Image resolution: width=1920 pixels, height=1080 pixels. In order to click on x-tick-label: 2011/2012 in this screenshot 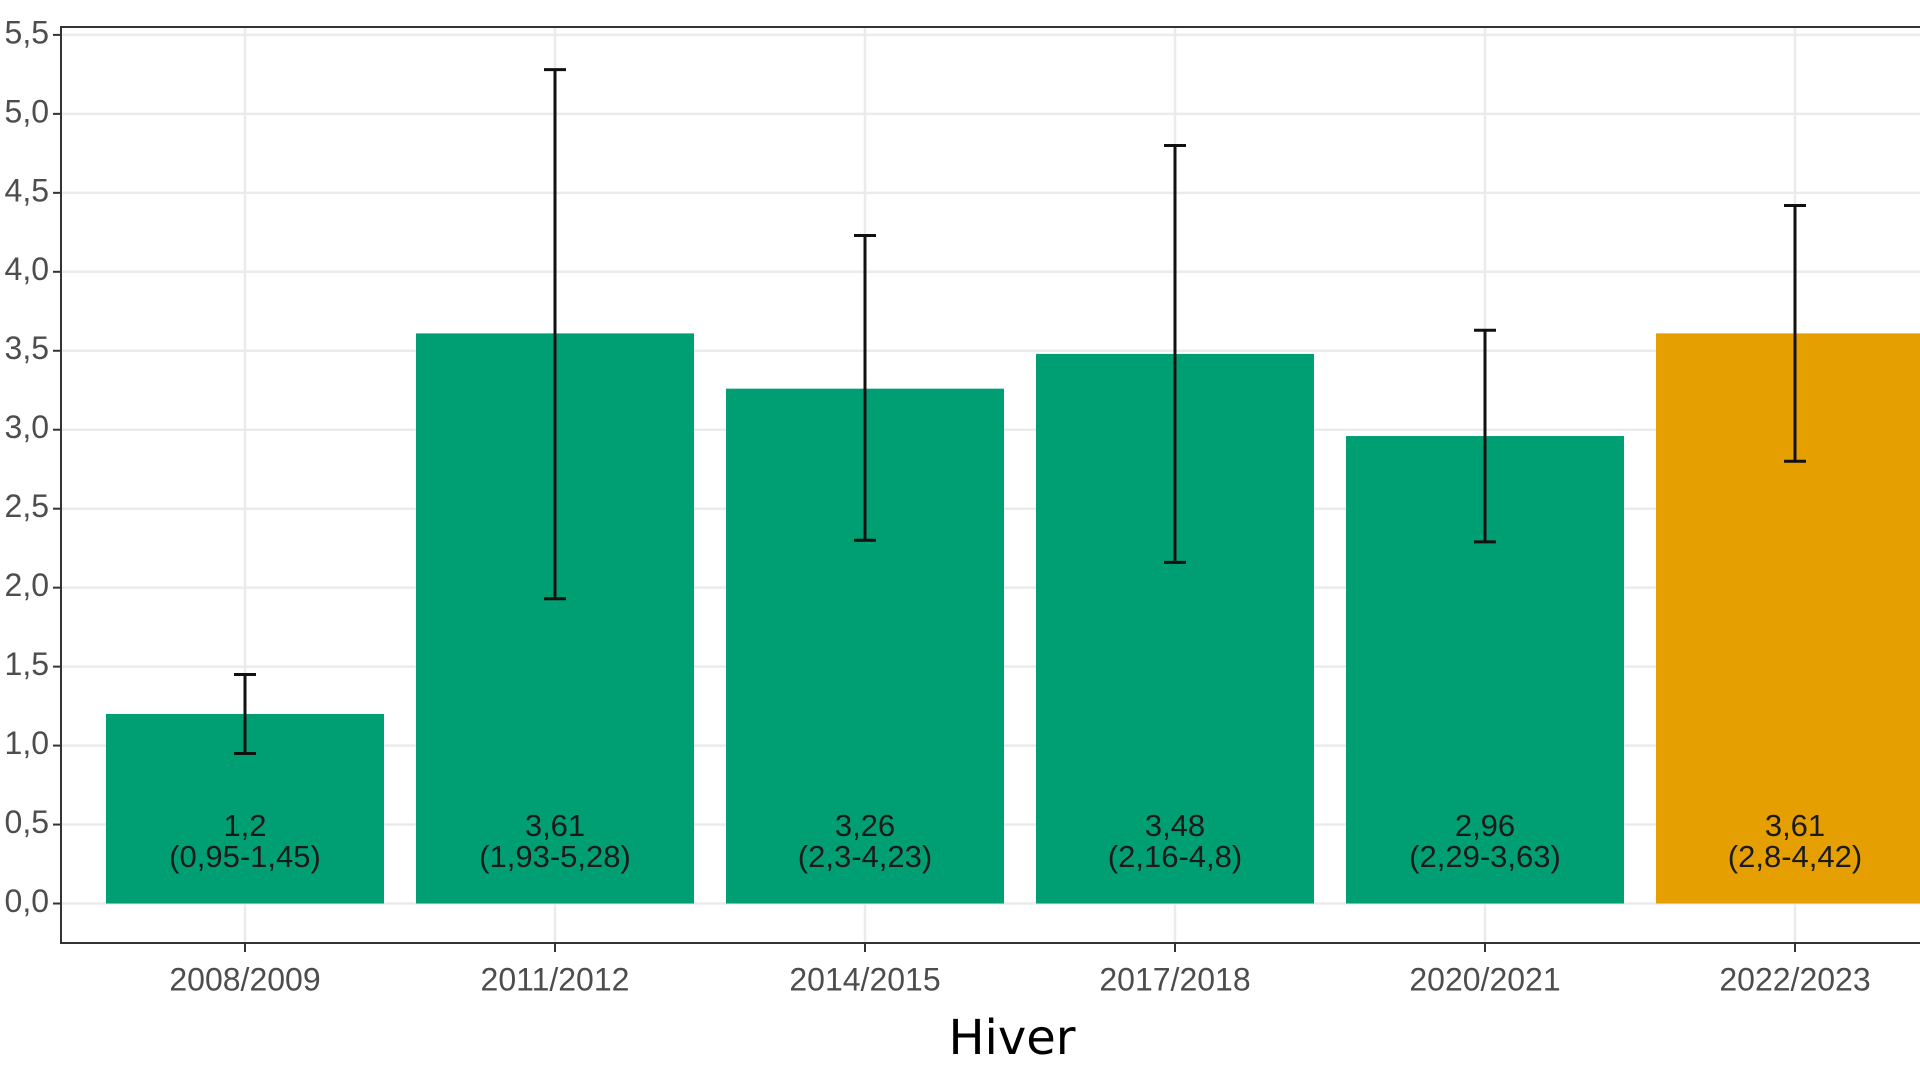, I will do `click(555, 979)`.